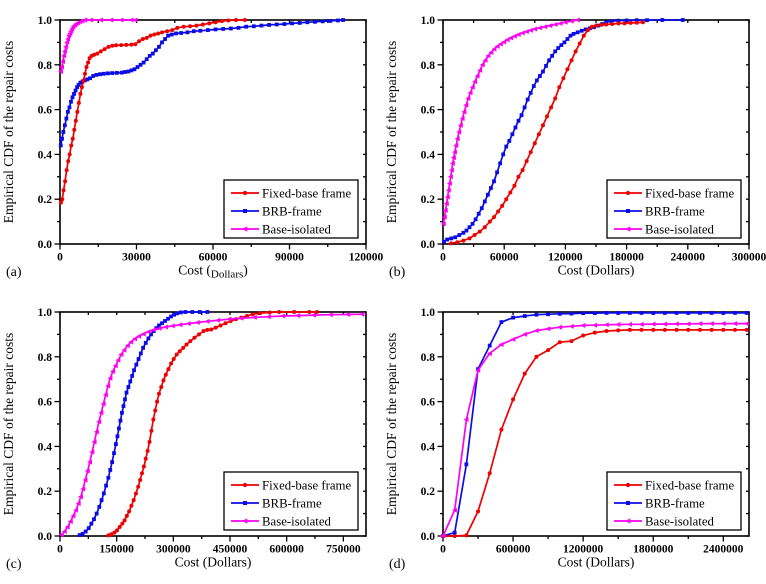 Image resolution: width=766 pixels, height=584 pixels. Describe the element at coordinates (653, 550) in the screenshot. I see `svg-text: 1800000` at that location.